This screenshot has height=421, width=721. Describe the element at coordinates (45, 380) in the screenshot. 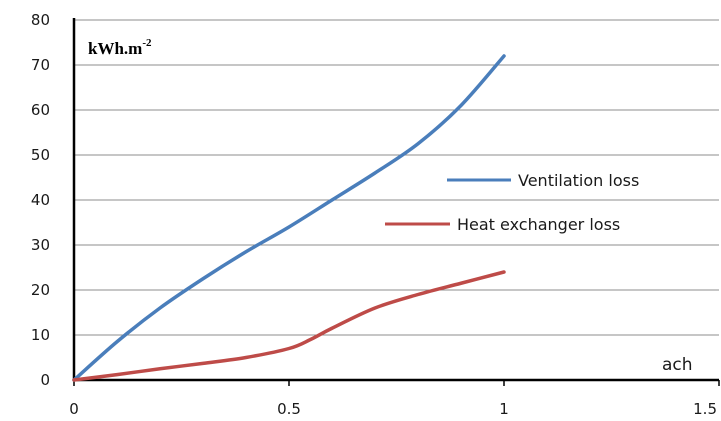

I see `y-tick-label: 0` at that location.